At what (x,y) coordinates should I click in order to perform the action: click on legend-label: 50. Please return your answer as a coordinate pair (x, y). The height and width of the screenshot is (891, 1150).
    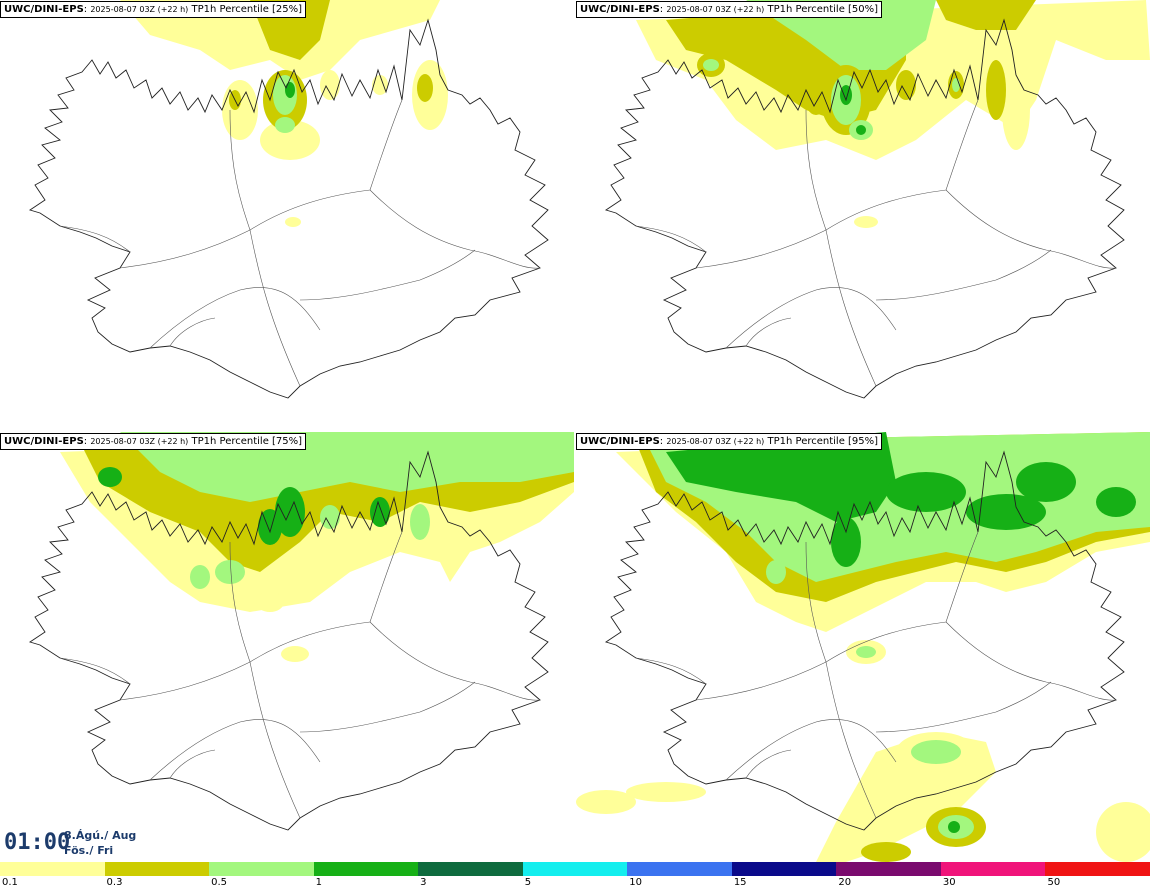
    Looking at the image, I should click on (1054, 882).